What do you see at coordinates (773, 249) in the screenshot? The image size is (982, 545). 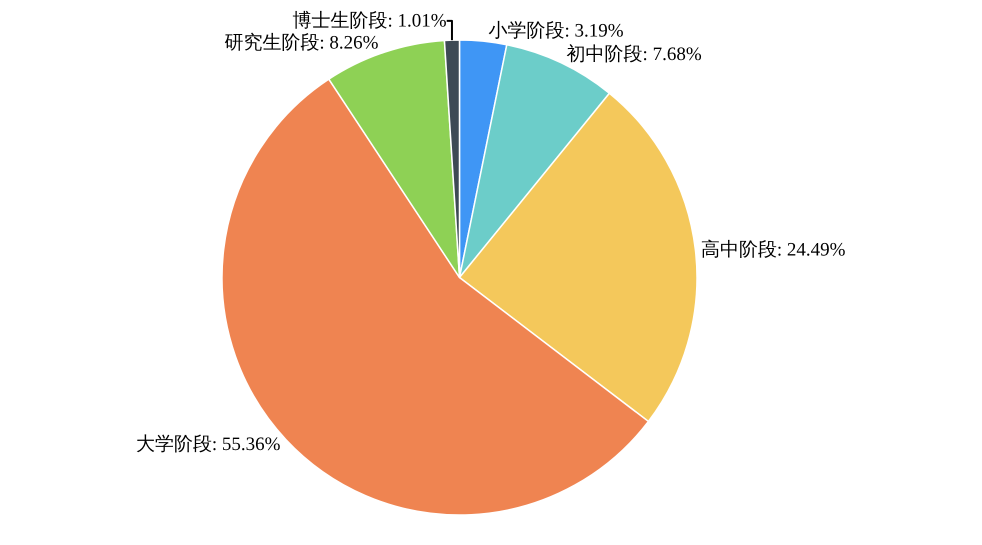 I see `slice-label: 高中阶段: 24.49%` at bounding box center [773, 249].